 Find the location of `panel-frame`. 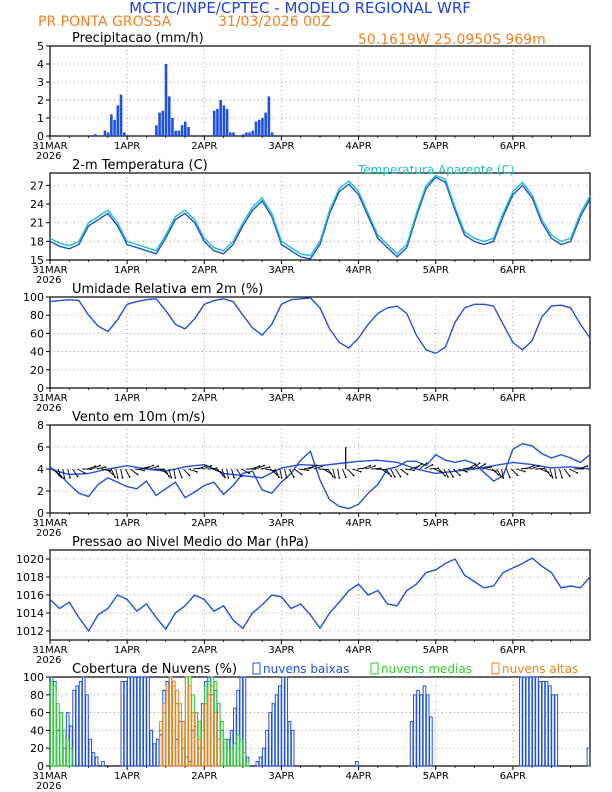

panel-frame is located at coordinates (320, 216).